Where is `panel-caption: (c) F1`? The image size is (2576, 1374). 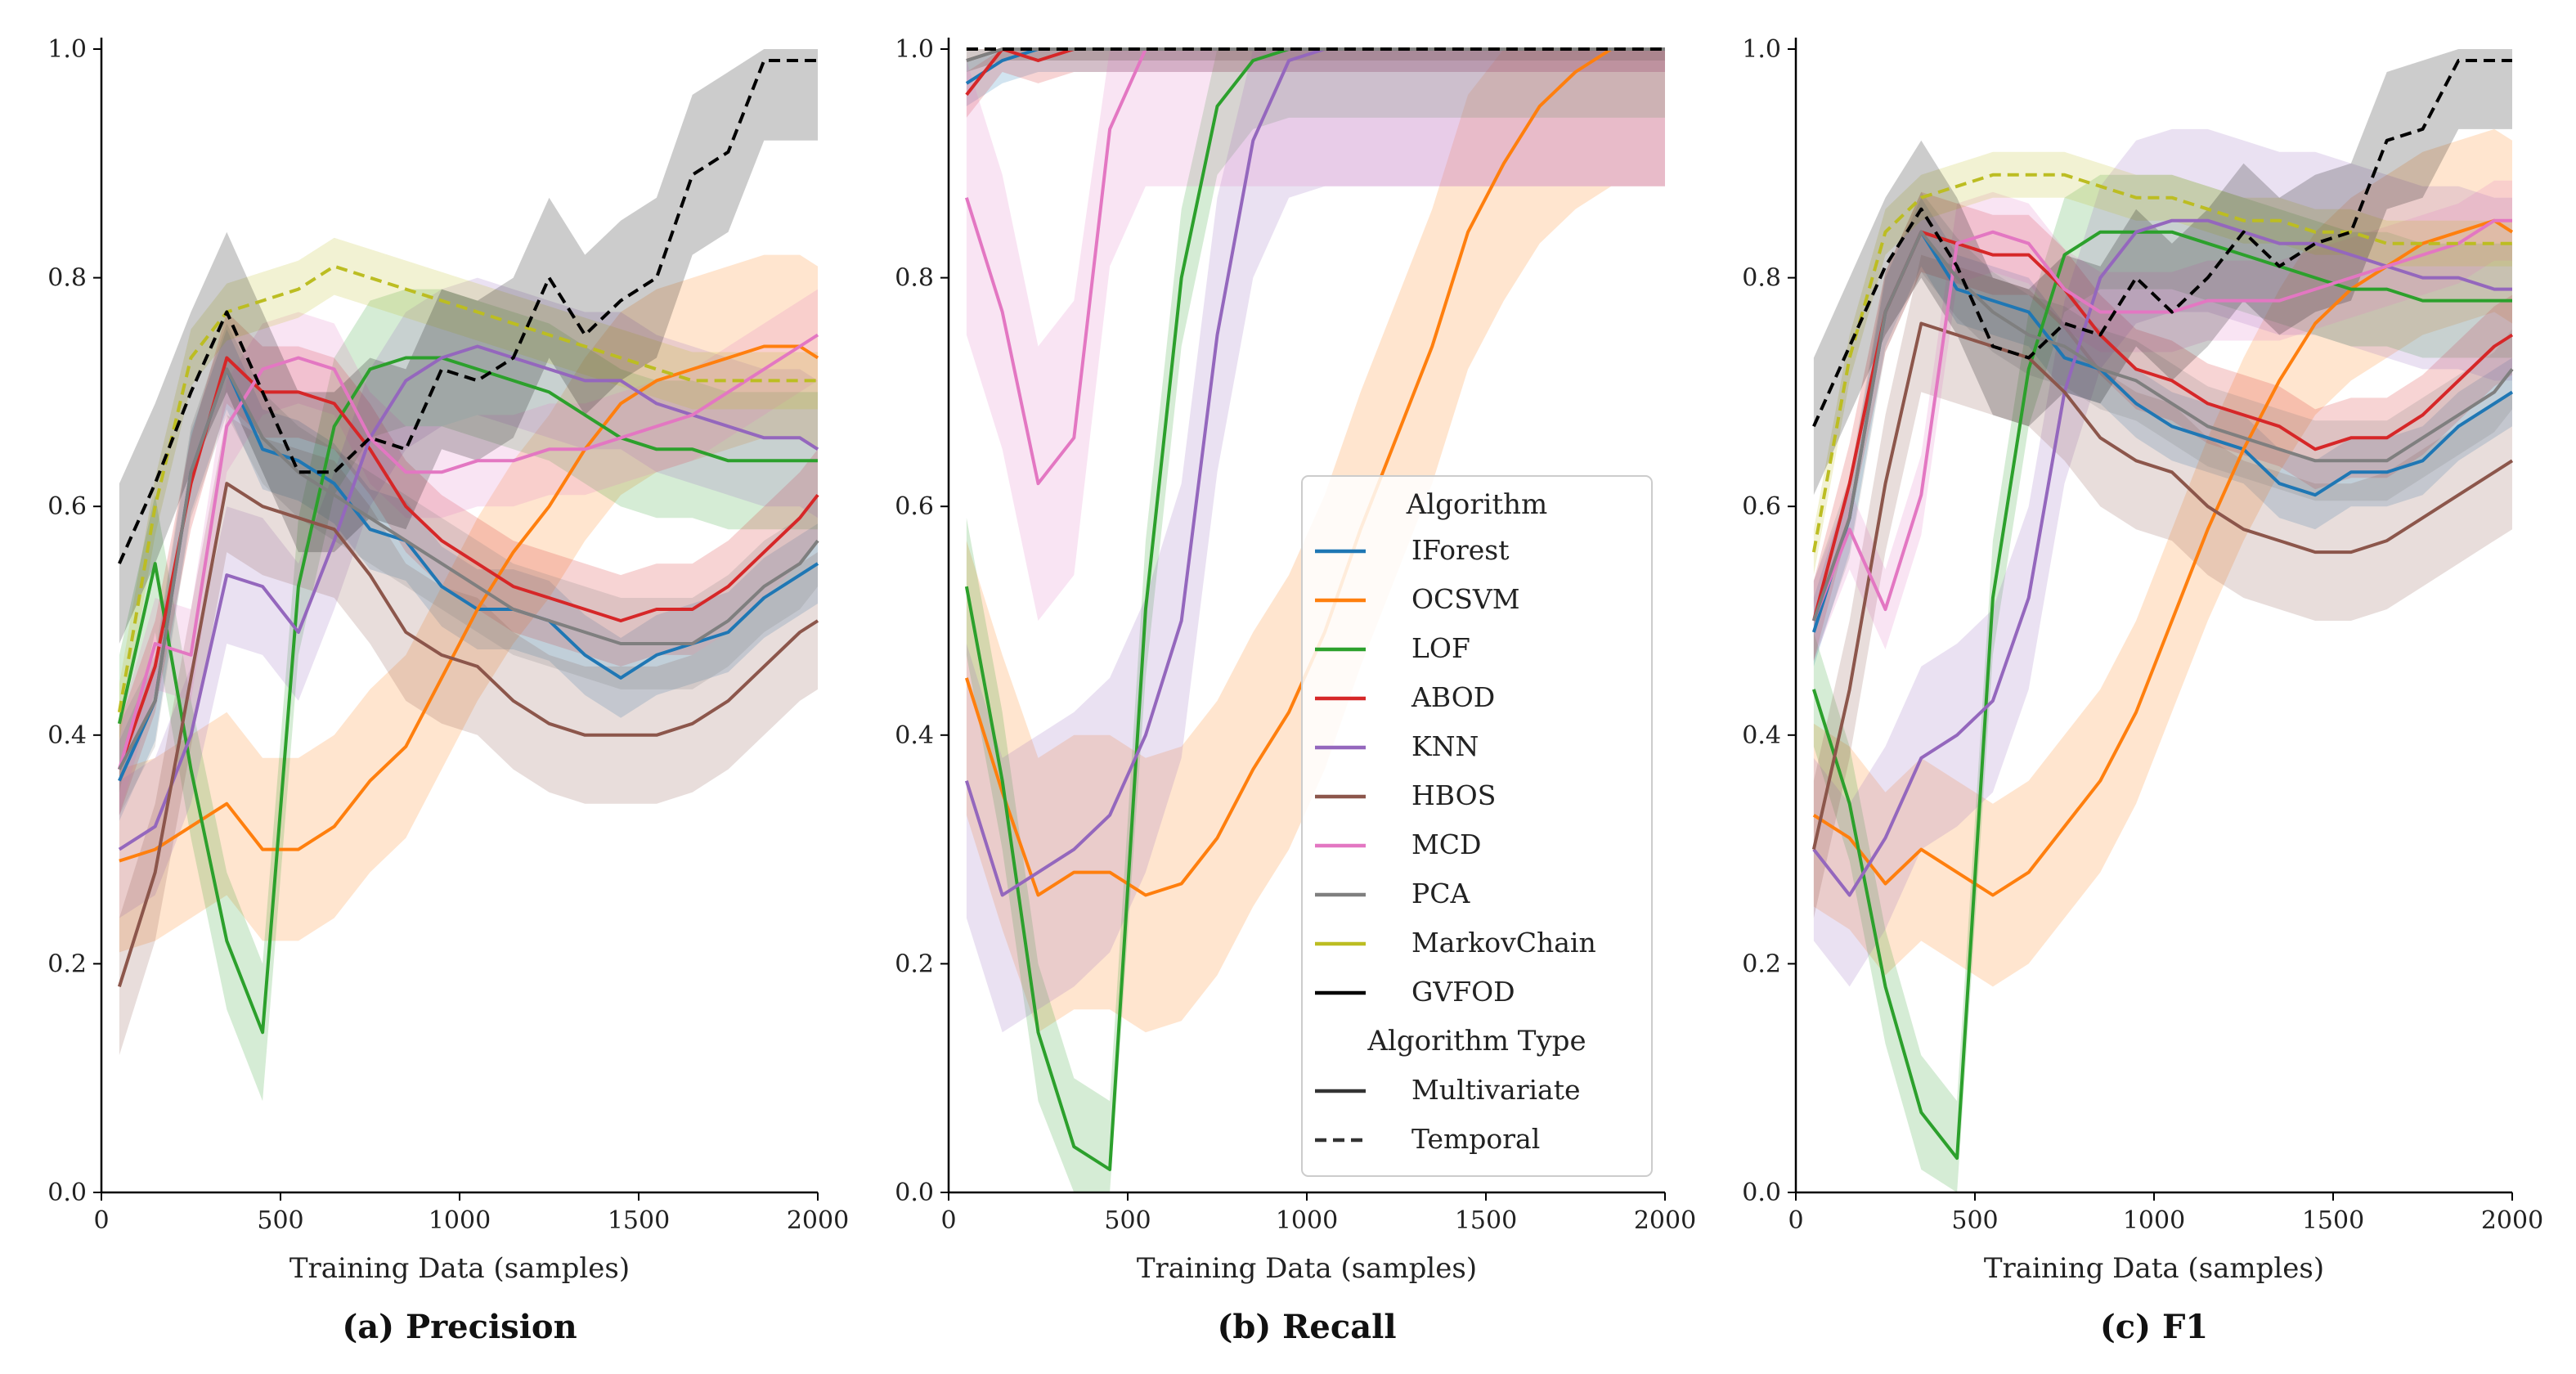 panel-caption: (c) F1 is located at coordinates (2154, 1327).